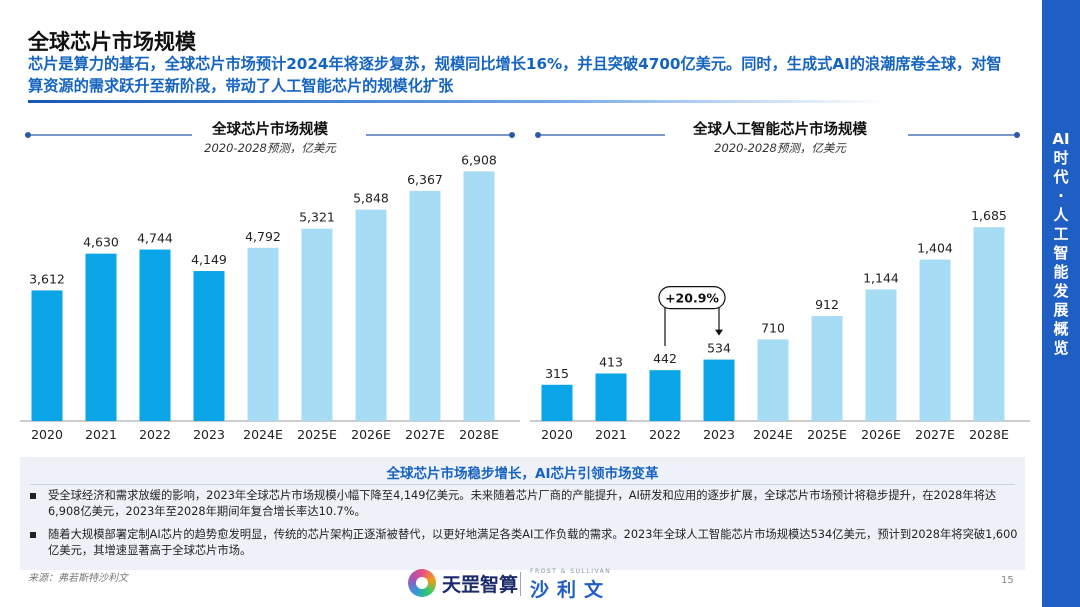 Image resolution: width=1080 pixels, height=607 pixels. Describe the element at coordinates (719, 332) in the screenshot. I see `growth-arrowhead` at that location.